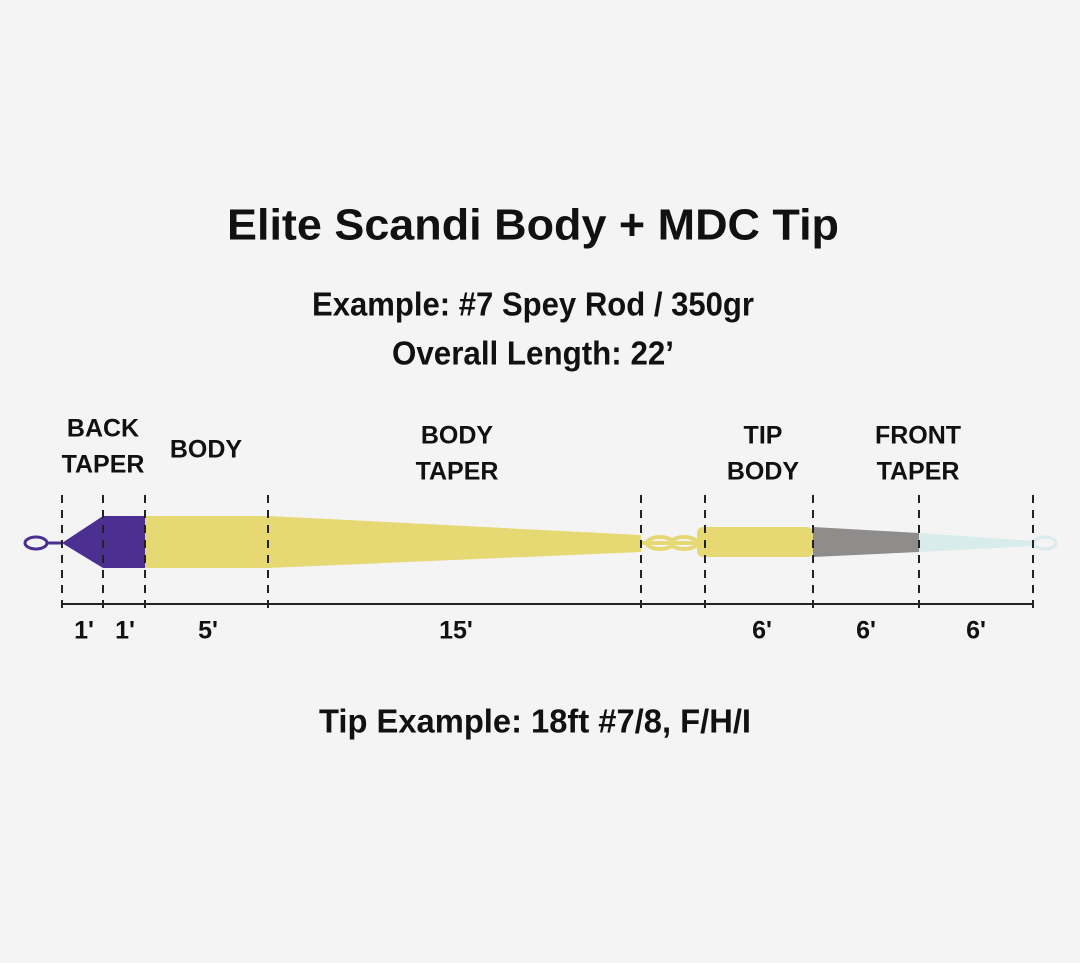  Describe the element at coordinates (535, 721) in the screenshot. I see `tip-example: Tip Example: 18ft #7/8, F/H/I` at that location.